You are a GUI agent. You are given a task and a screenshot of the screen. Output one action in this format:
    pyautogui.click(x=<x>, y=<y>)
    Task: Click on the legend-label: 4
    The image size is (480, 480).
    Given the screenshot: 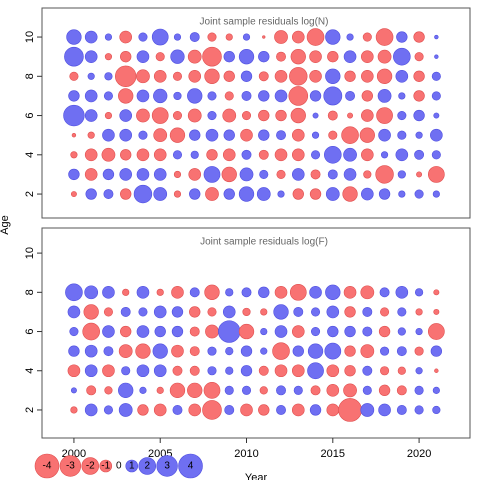 What is the action you would take?
    pyautogui.click(x=191, y=466)
    